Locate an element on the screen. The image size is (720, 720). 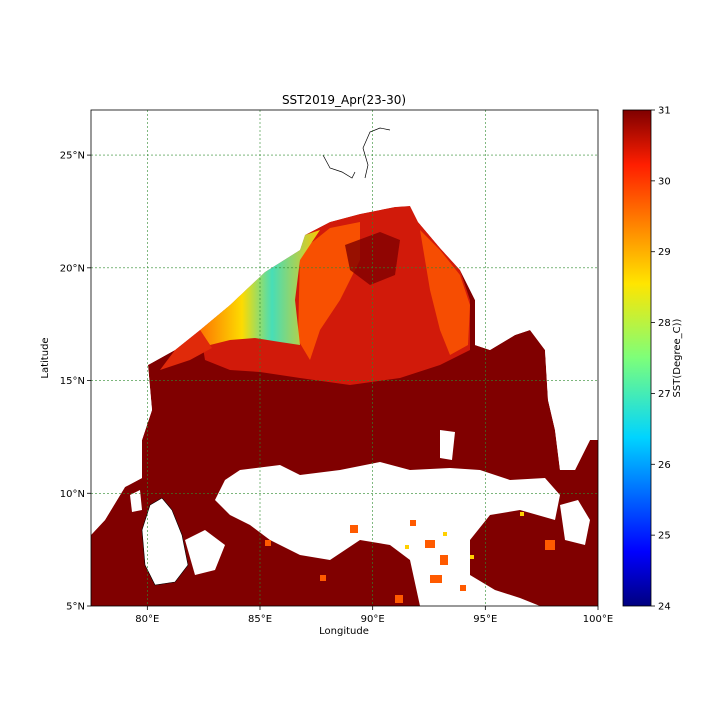
sst-orange-patch is located at coordinates (329, 291).